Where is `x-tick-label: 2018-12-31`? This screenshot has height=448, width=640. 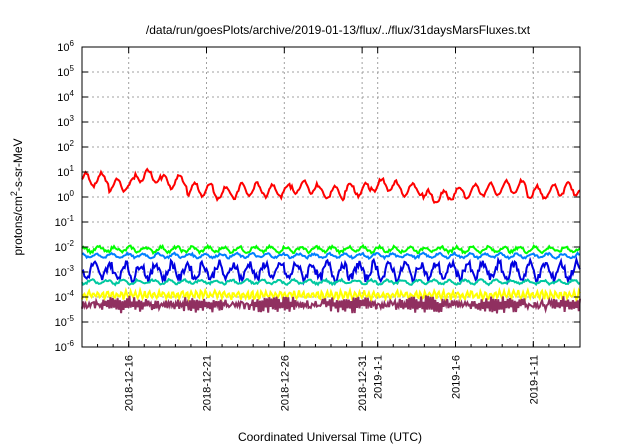 x-tick-label: 2018-12-31 is located at coordinates (363, 383).